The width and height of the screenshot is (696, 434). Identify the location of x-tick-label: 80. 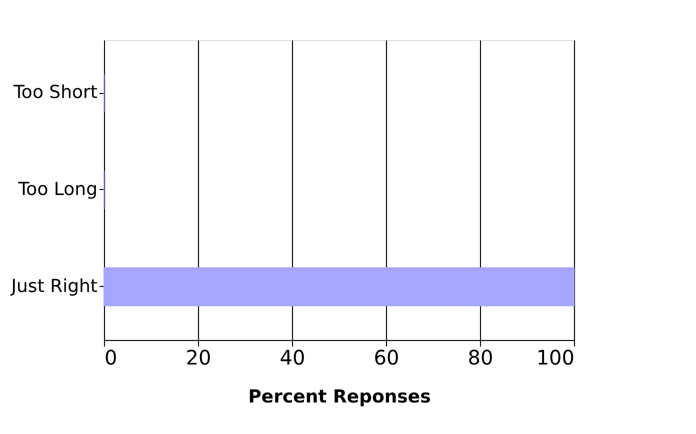
(481, 358).